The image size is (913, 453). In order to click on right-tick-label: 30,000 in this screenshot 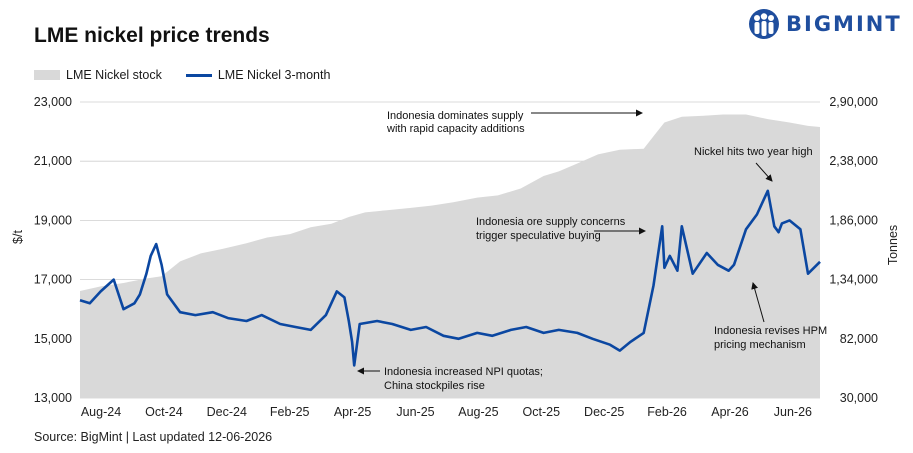, I will do `click(859, 398)`.